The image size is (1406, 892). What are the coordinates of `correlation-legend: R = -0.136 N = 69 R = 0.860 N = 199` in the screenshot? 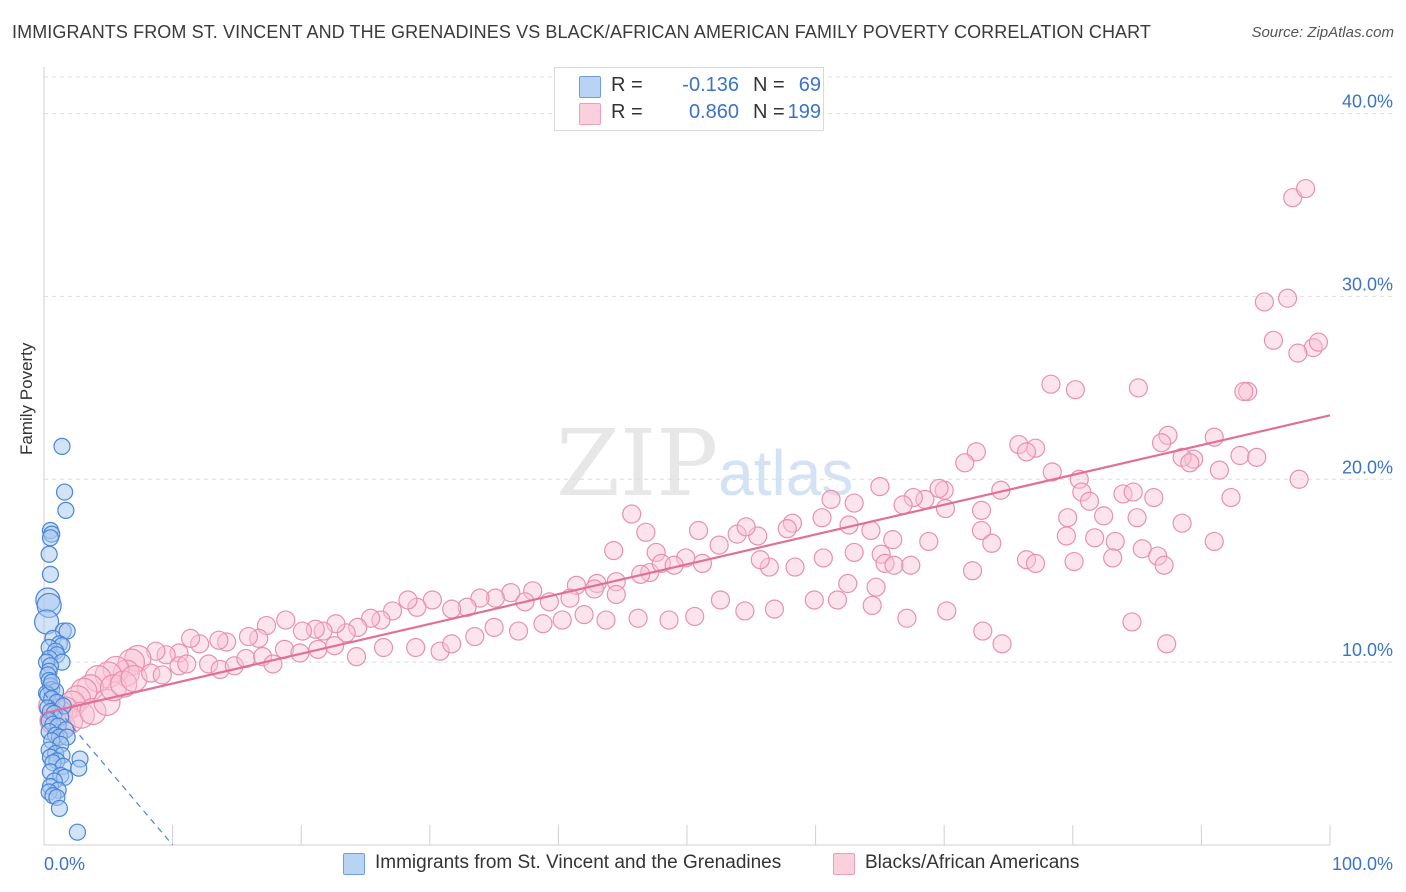 It's located at (689, 99).